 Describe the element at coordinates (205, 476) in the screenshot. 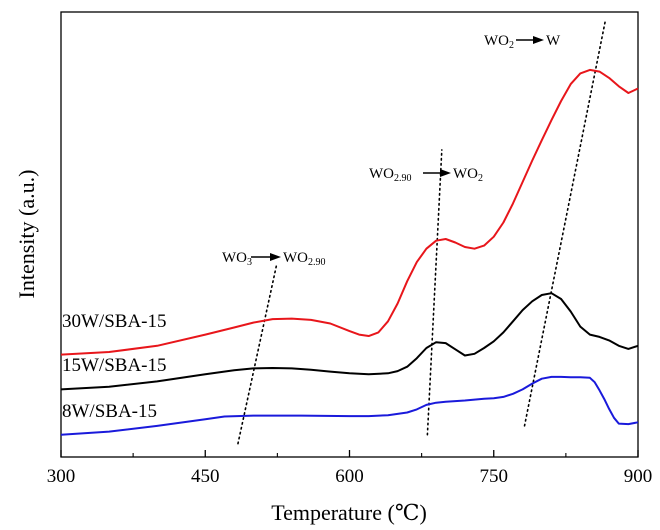

I see `x-tick-label-450: 450` at that location.